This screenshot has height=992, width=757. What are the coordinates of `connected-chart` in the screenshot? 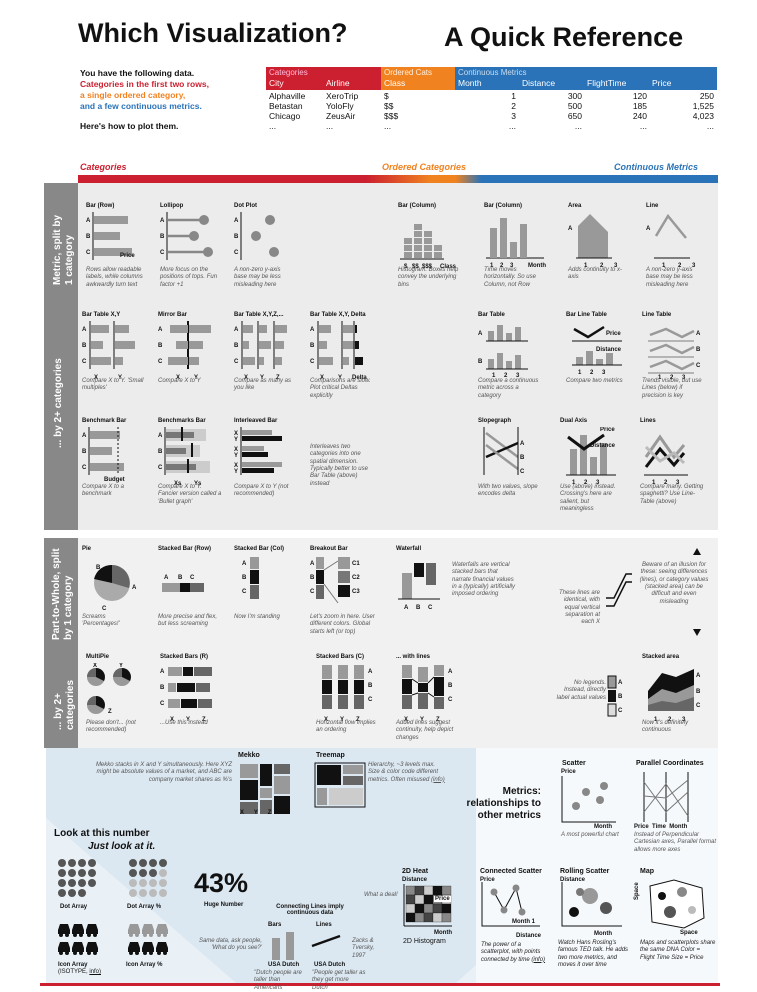 It's located at (510, 904).